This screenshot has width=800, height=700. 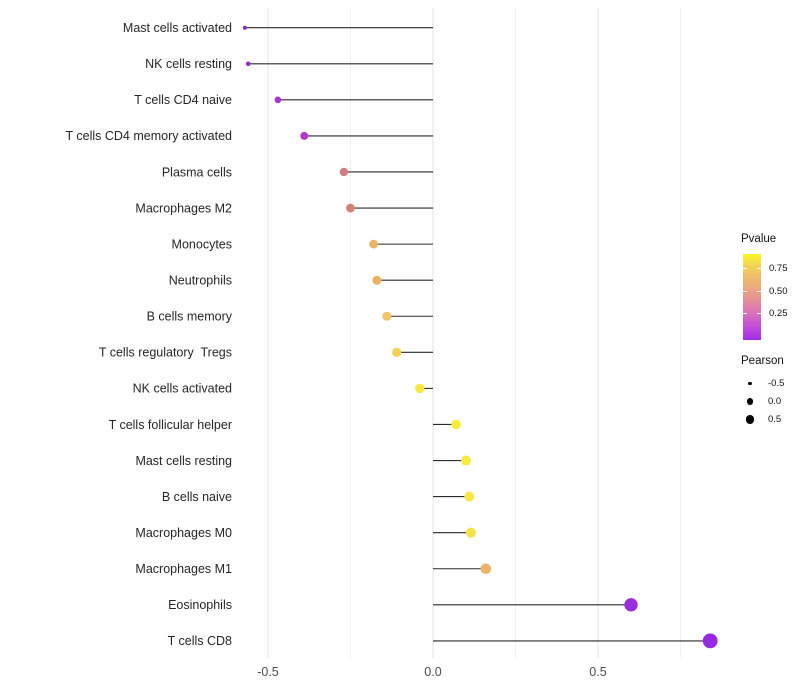 What do you see at coordinates (775, 401) in the screenshot?
I see `pearson-size-label: 0.0` at bounding box center [775, 401].